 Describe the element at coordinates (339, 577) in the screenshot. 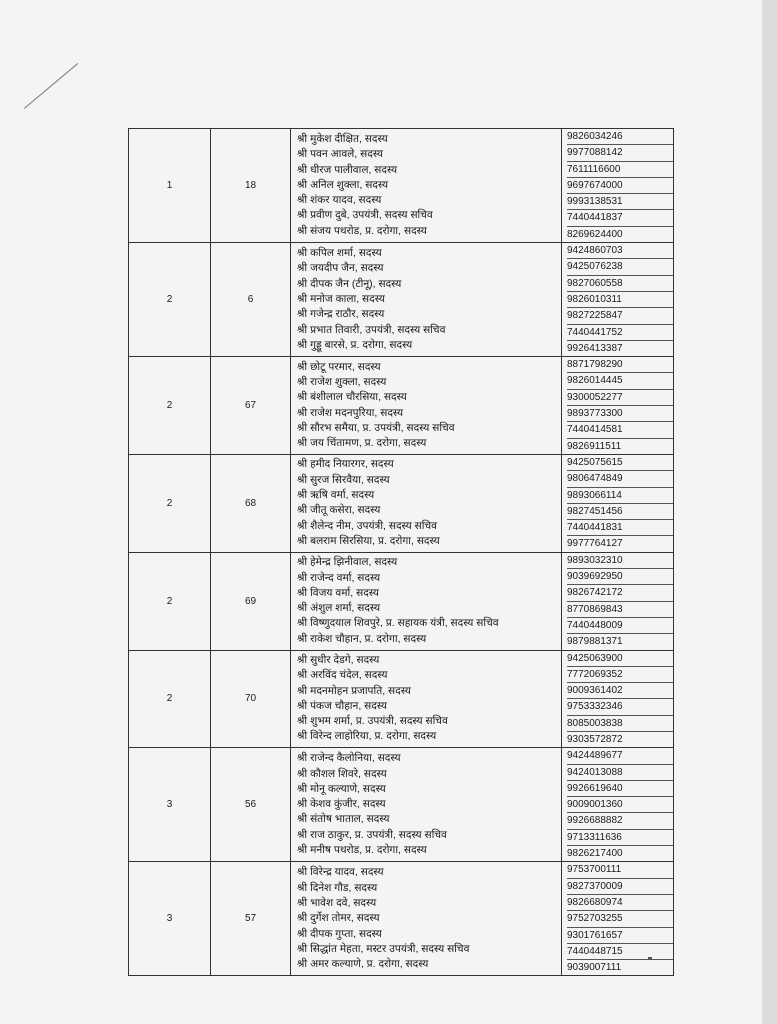

I see `member-name: श्री राजेन्द वर्मा, सदस्य` at that location.